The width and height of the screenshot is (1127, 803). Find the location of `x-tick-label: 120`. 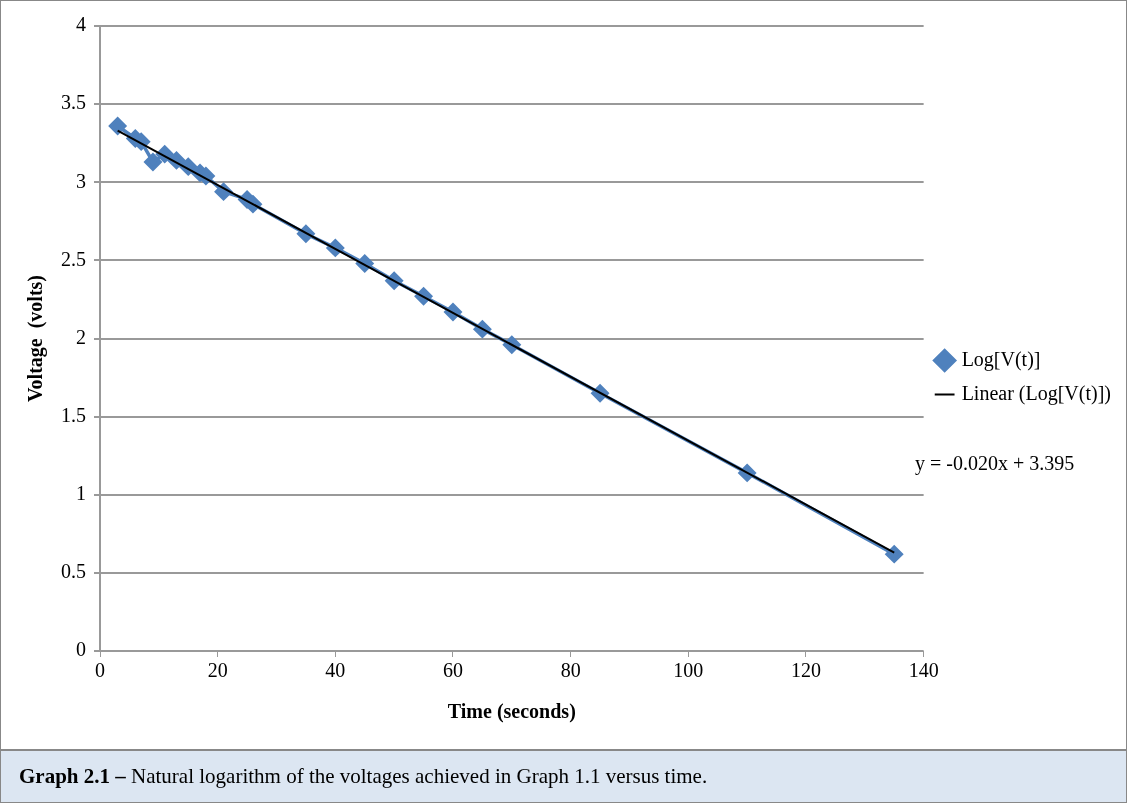

x-tick-label: 120 is located at coordinates (805, 670).